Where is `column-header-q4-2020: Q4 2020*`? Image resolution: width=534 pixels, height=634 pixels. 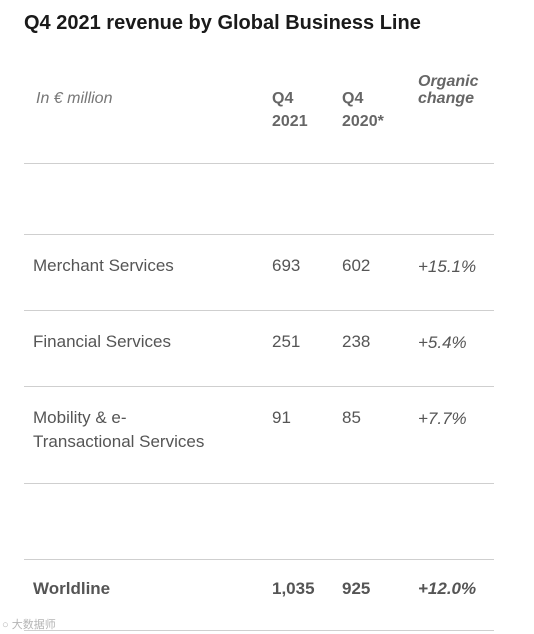 column-header-q4-2020: Q4 2020* is located at coordinates (363, 110).